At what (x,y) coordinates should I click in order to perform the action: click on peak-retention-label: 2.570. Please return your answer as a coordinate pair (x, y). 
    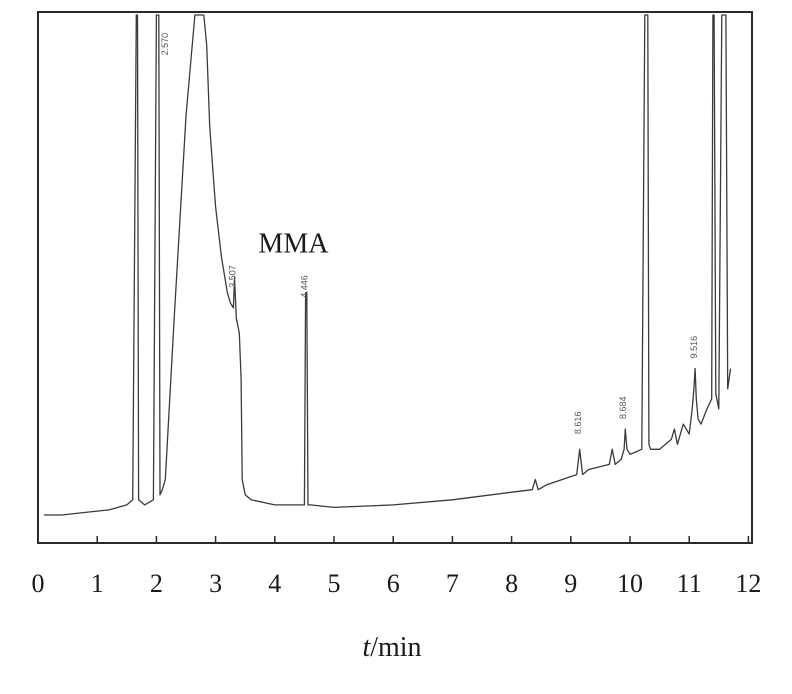
    Looking at the image, I should click on (165, 44).